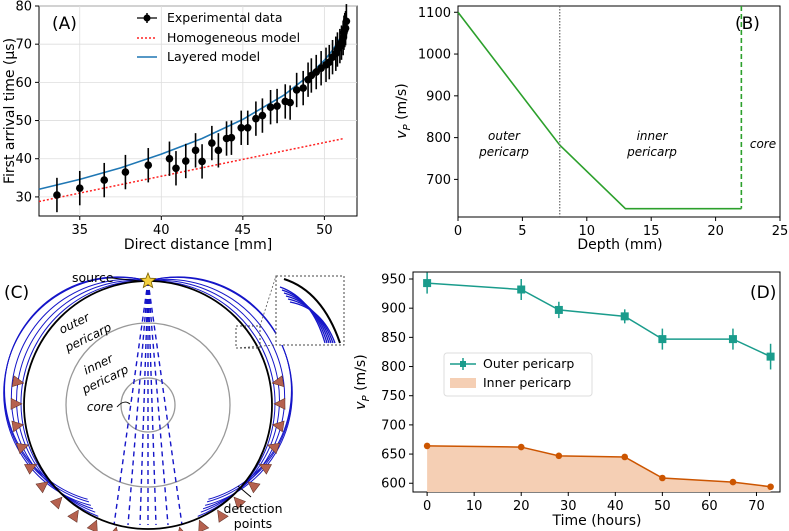 The height and width of the screenshot is (531, 789). I want to click on panel-d-ytick-label: 650, so click(393, 455).